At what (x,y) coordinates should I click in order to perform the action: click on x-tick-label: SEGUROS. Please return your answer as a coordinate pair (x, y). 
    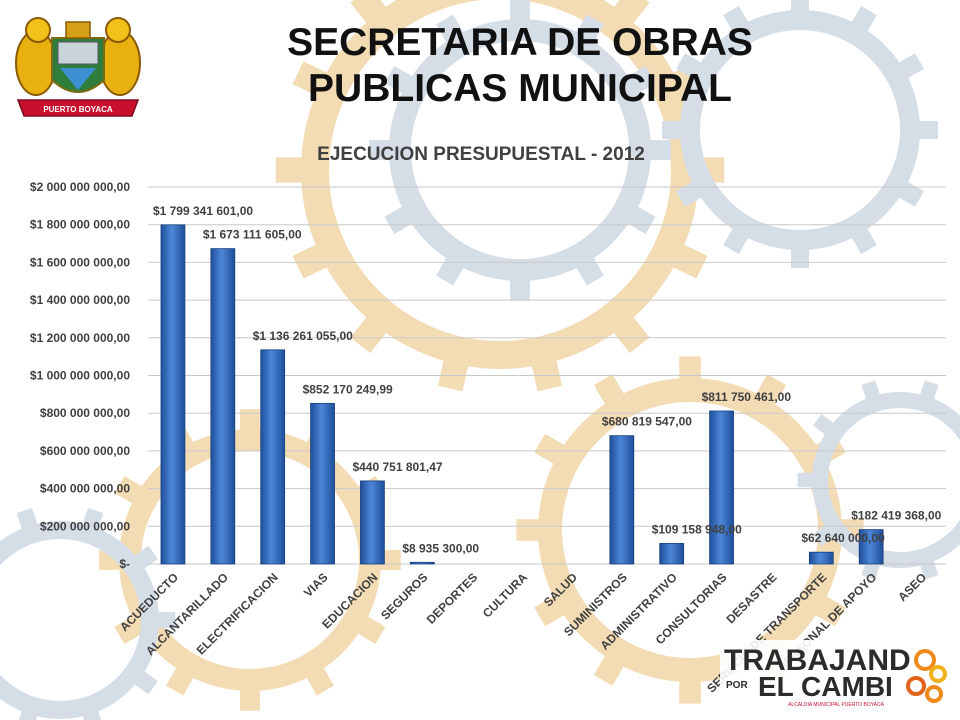
    Looking at the image, I should click on (404, 596).